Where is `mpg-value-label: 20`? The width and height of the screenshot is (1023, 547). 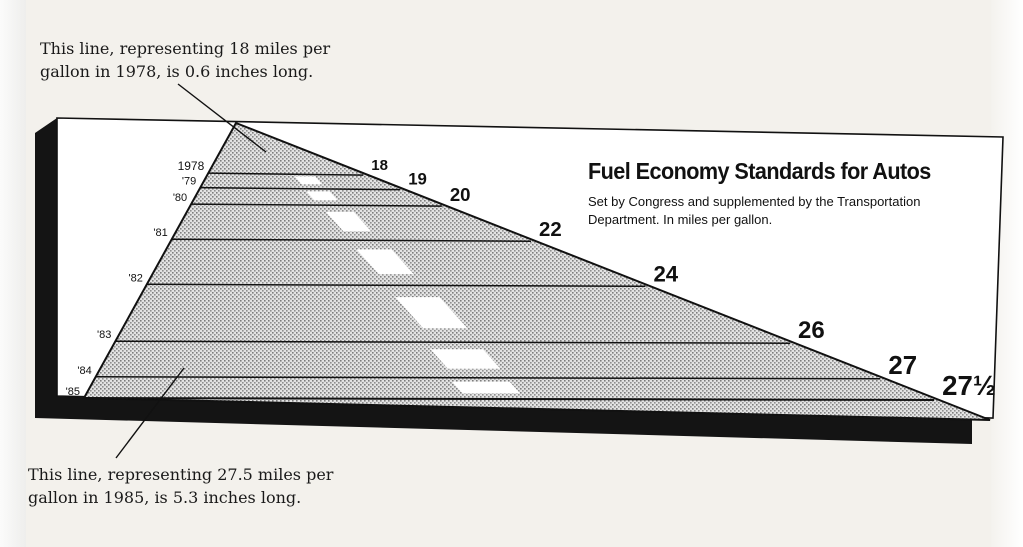
mpg-value-label: 20 is located at coordinates (460, 194).